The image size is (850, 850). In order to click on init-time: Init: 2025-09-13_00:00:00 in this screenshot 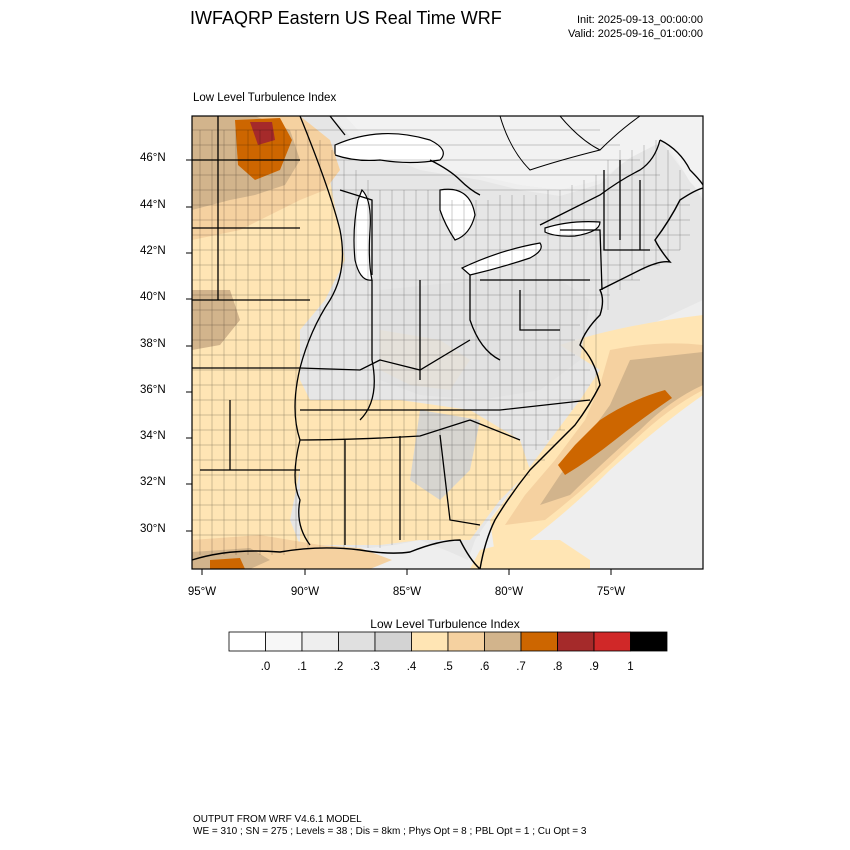, I will do `click(640, 20)`.